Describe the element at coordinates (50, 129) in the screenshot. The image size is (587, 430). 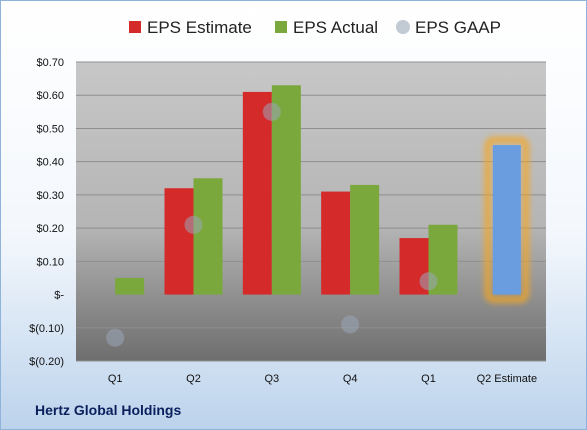
I see `y-tick-label: $0.50` at that location.